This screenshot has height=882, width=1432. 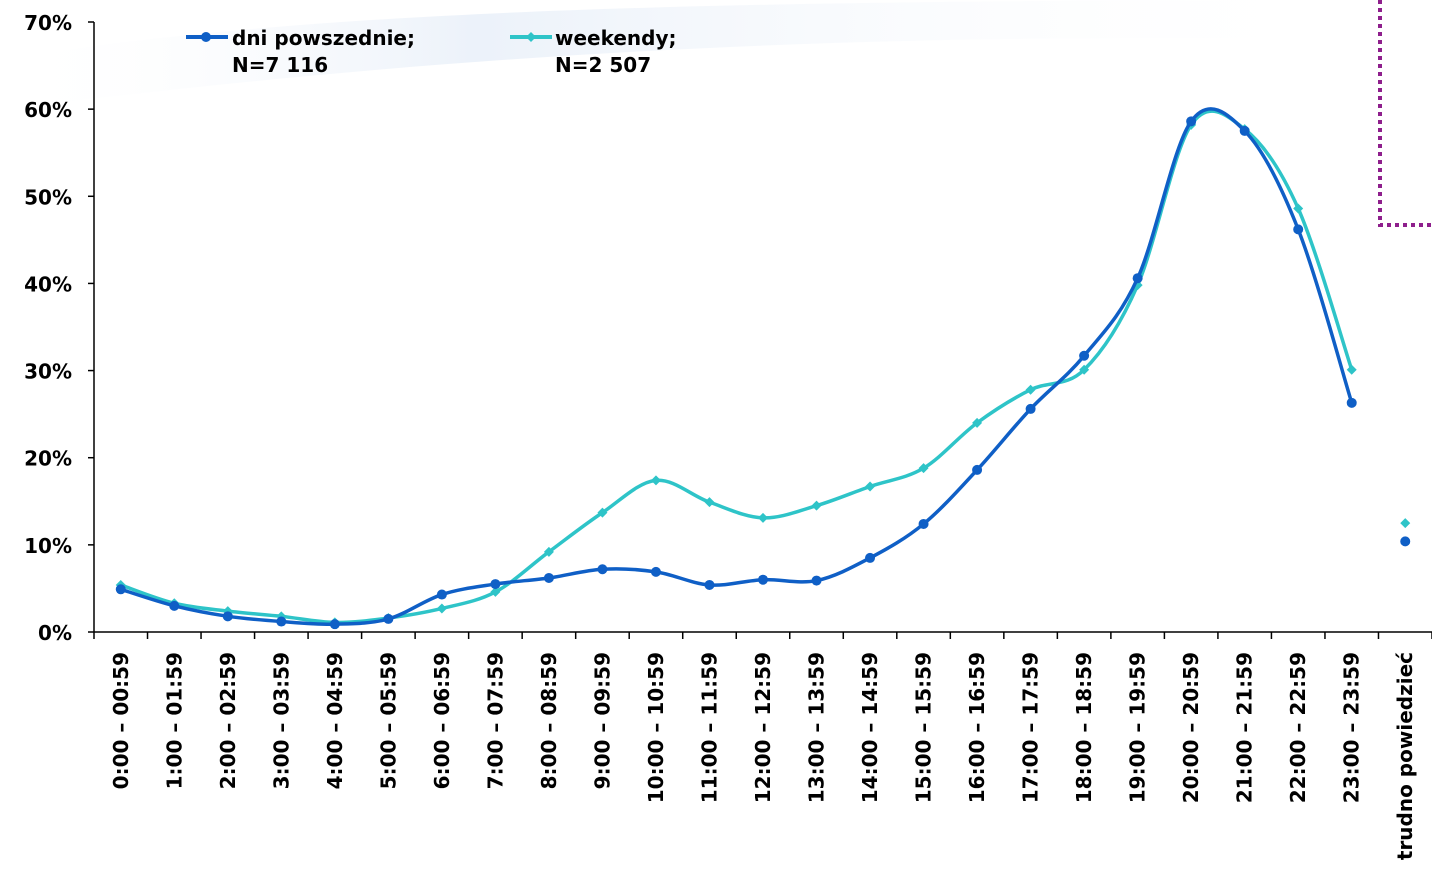 What do you see at coordinates (1084, 727) in the screenshot?
I see `x-tick-label: 18:00 – 18:59` at bounding box center [1084, 727].